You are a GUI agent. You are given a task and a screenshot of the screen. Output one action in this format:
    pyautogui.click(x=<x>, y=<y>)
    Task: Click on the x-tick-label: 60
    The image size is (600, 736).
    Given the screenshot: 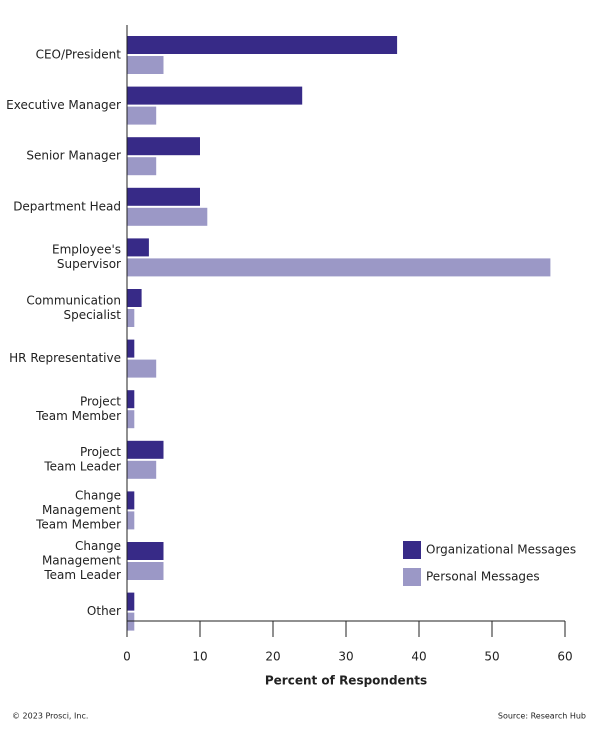 What is the action you would take?
    pyautogui.click(x=564, y=657)
    